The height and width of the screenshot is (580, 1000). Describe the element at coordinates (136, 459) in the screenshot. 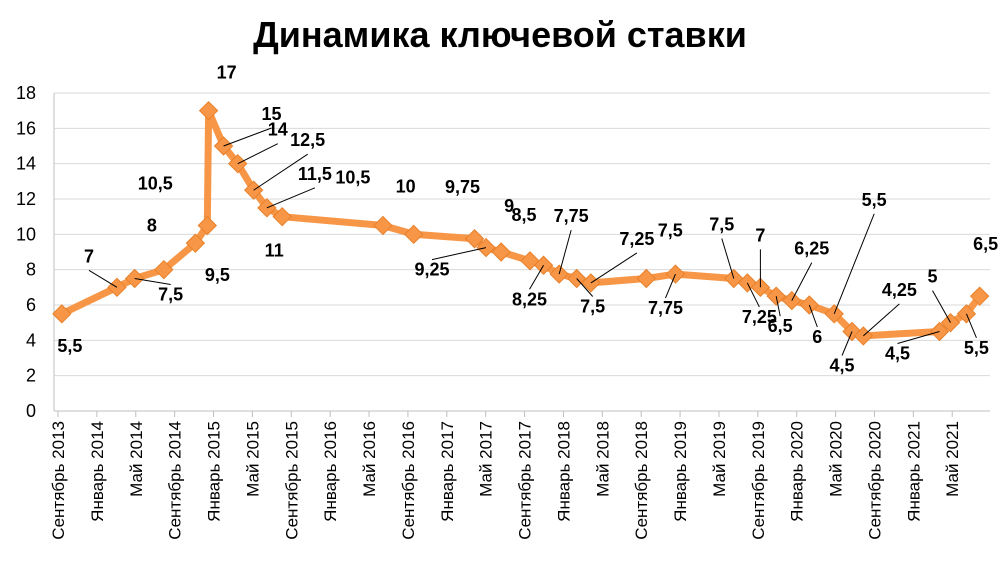

I see `x-tick-label: Май 2014` at that location.